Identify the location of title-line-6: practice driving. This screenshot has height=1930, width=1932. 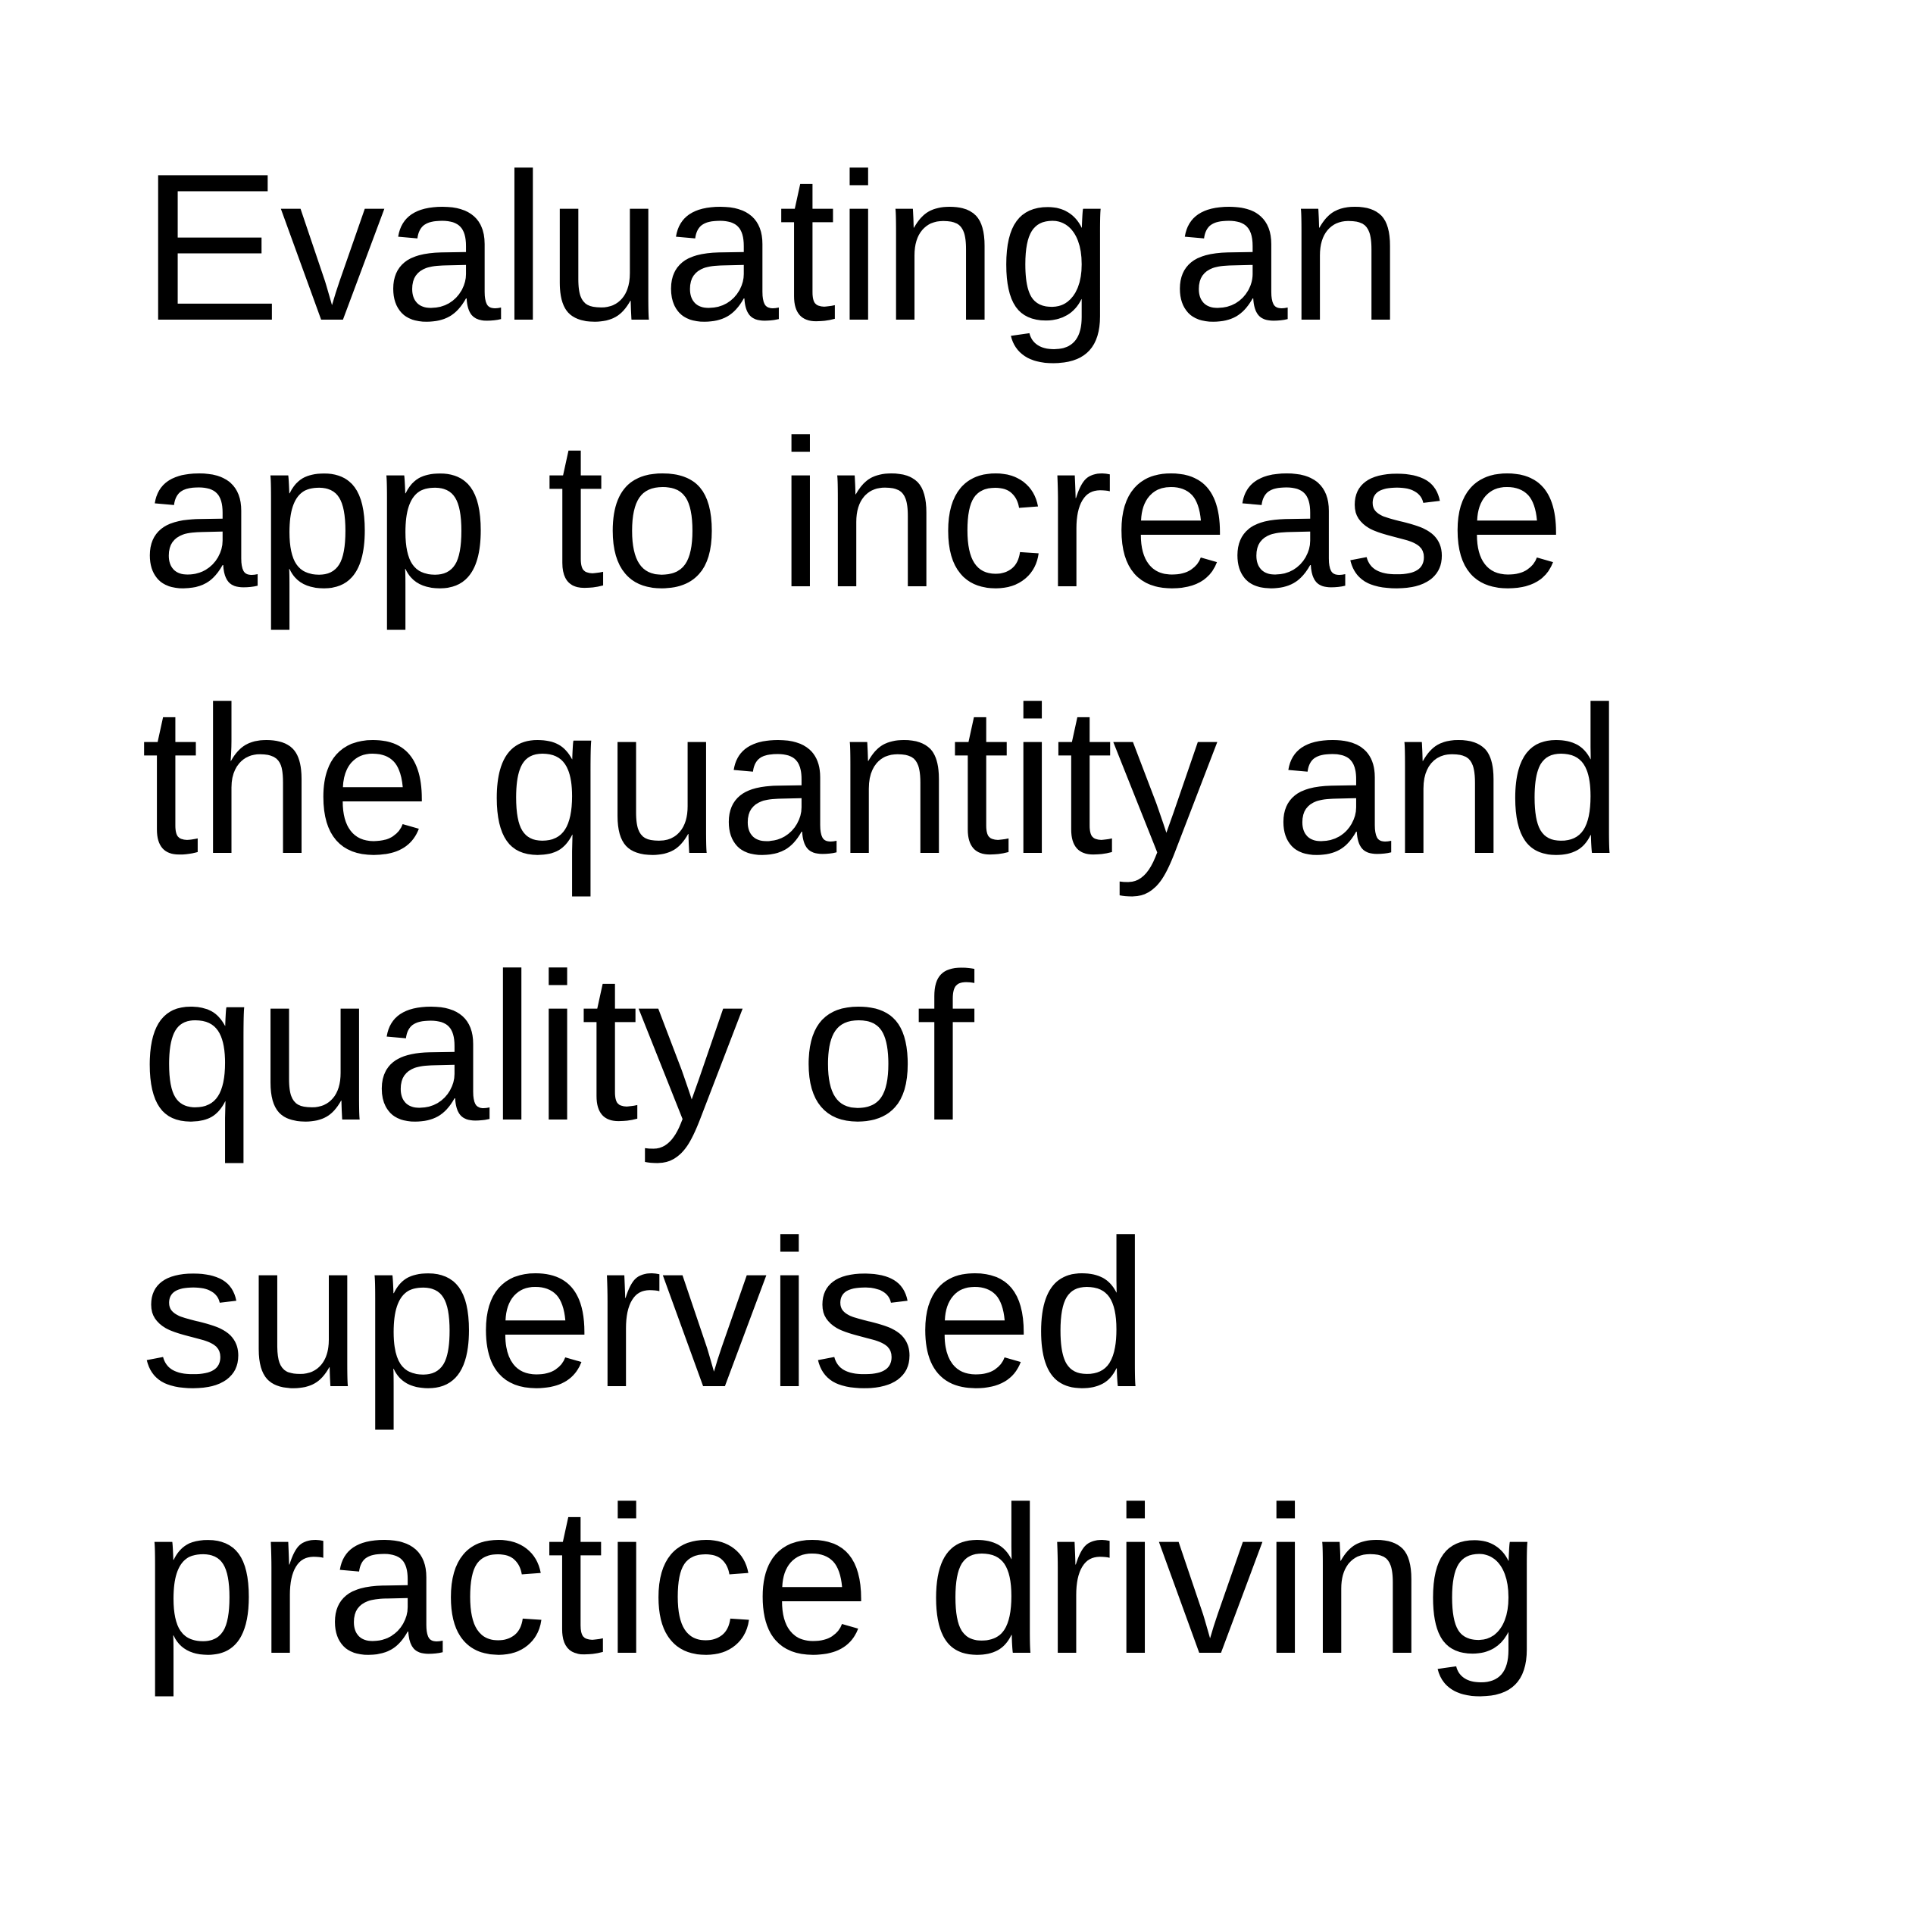
(841, 1580).